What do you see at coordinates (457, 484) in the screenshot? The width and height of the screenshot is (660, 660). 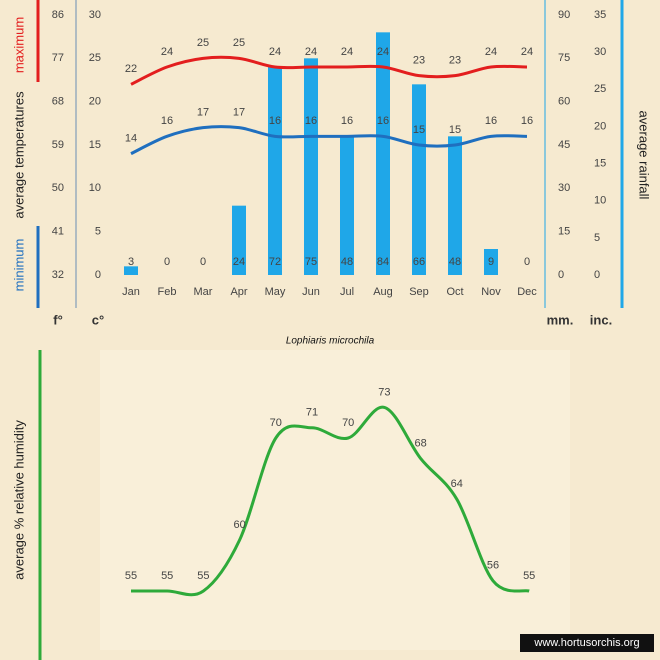 I see `humidity-label: 64` at bounding box center [457, 484].